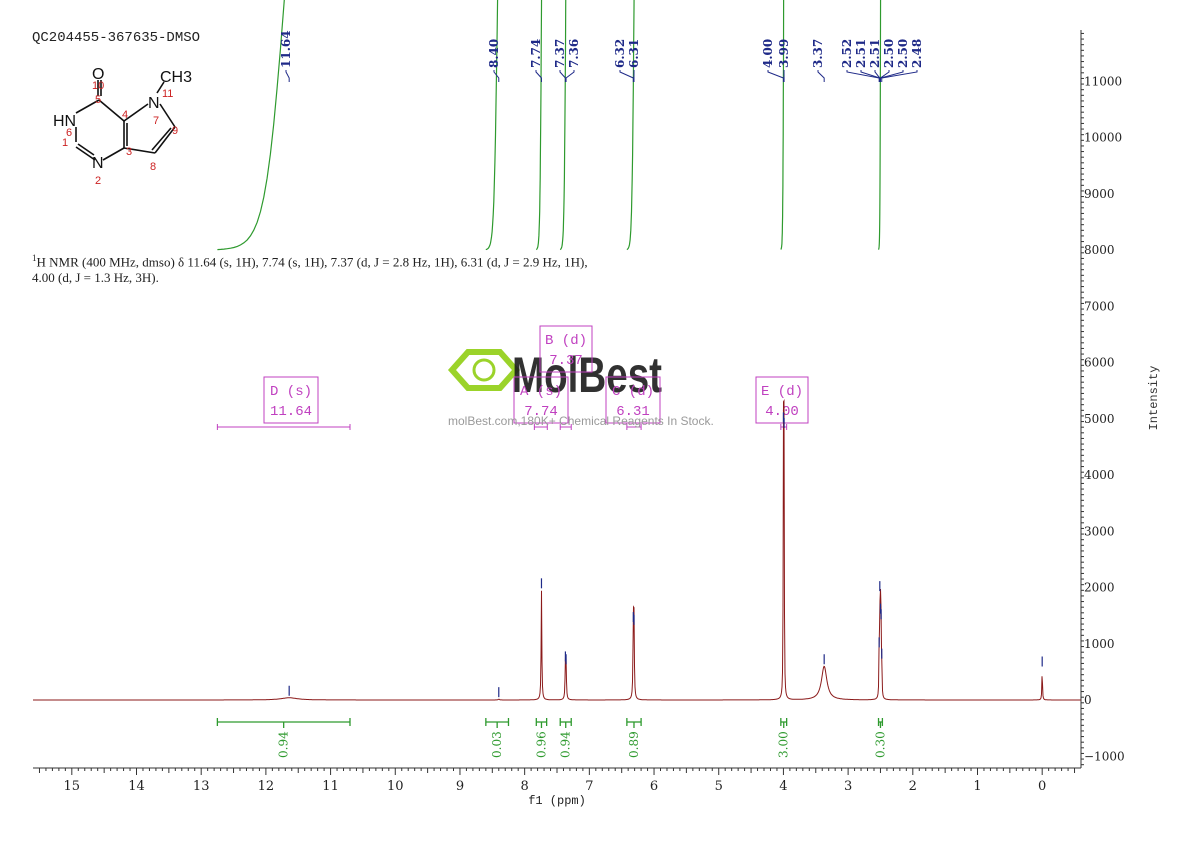 The image size is (1190, 841). What do you see at coordinates (156, 121) in the screenshot?
I see `atom-number-7: 7` at bounding box center [156, 121].